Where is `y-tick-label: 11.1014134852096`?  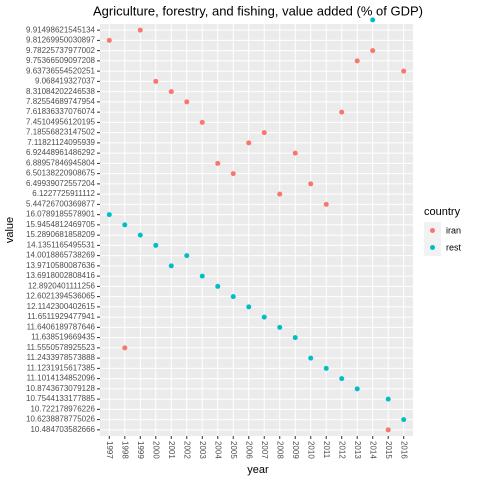 y-tick-label: 11.1014134852096 is located at coordinates (61, 378).